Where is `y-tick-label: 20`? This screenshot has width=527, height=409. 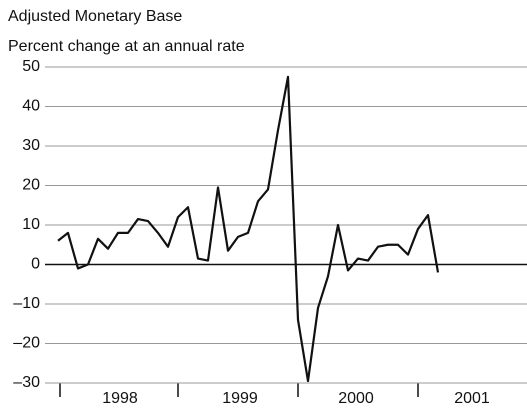
y-tick-label: 20 is located at coordinates (31, 185).